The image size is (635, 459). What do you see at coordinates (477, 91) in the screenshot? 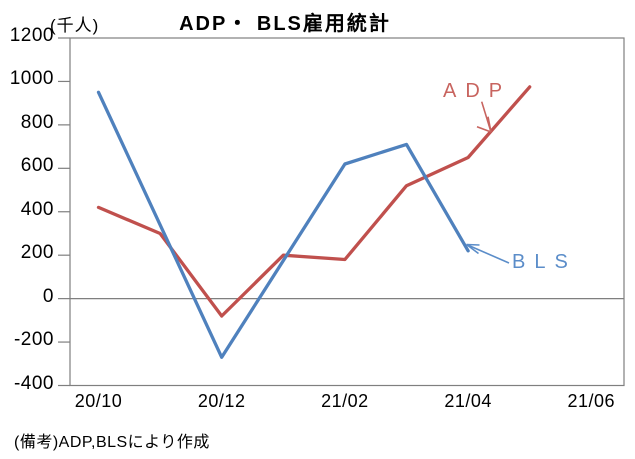
I see `series-label-adp: ADP` at bounding box center [477, 91].